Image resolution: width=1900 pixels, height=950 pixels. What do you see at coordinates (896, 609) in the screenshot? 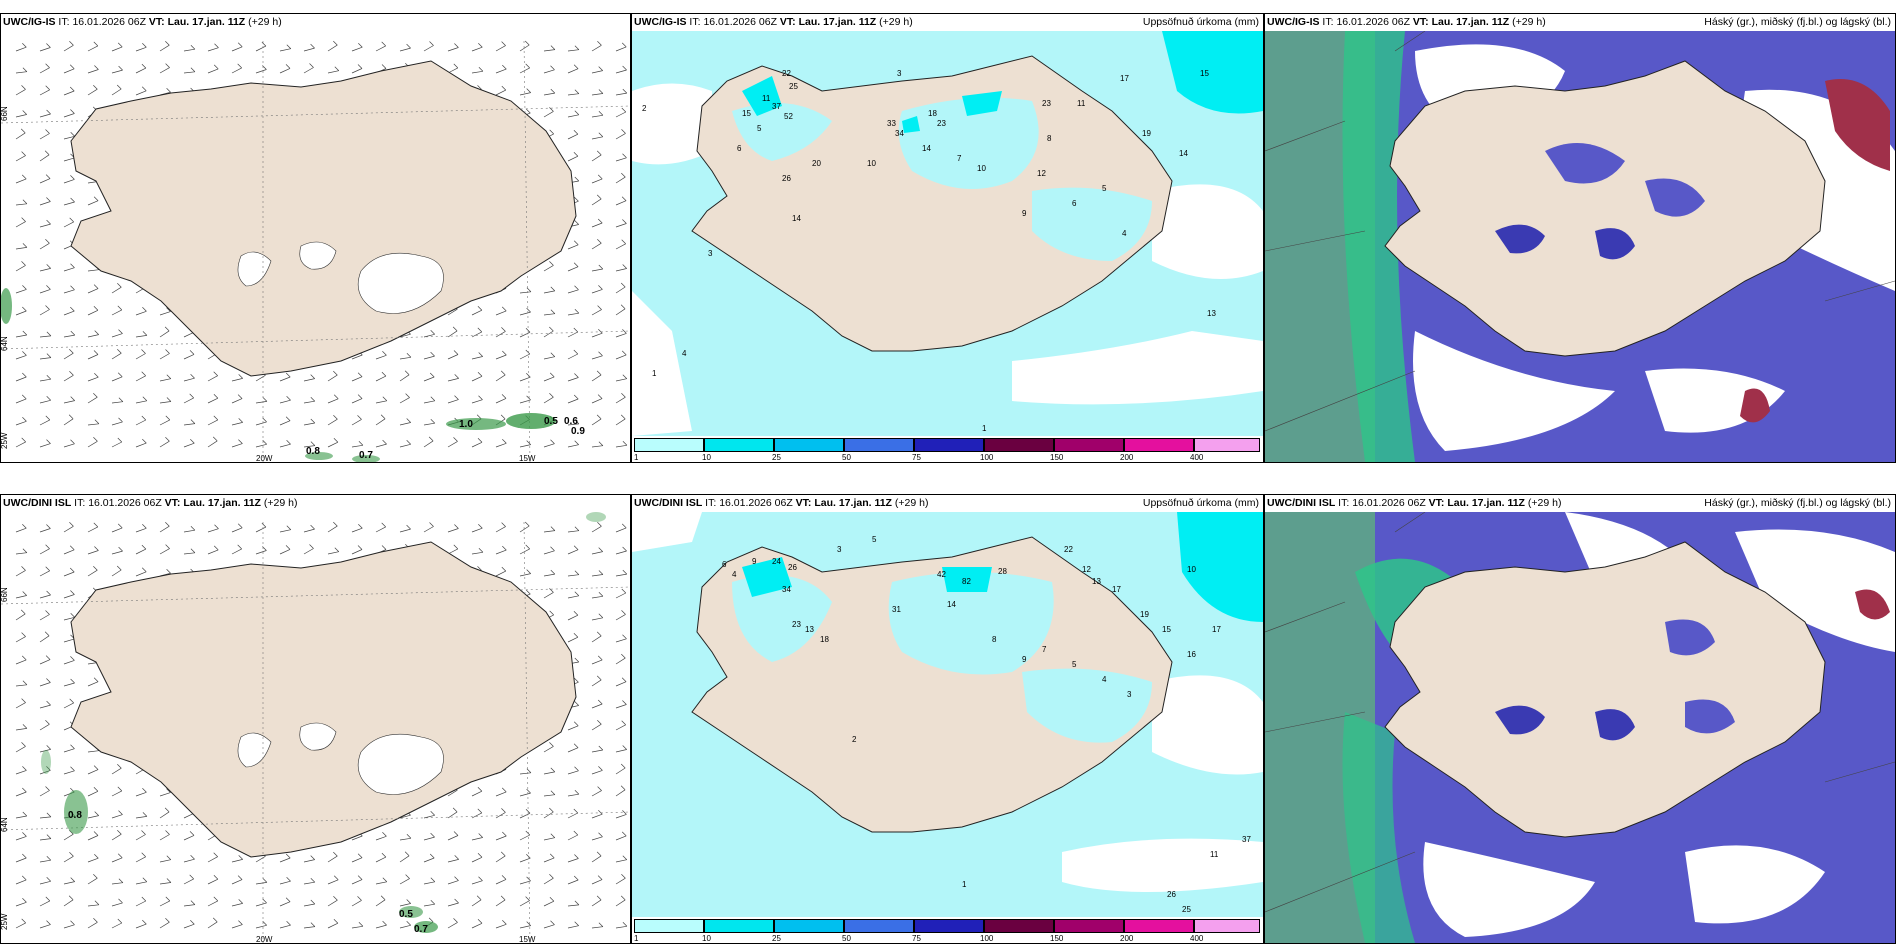
I see `precip-value: 31` at bounding box center [896, 609].